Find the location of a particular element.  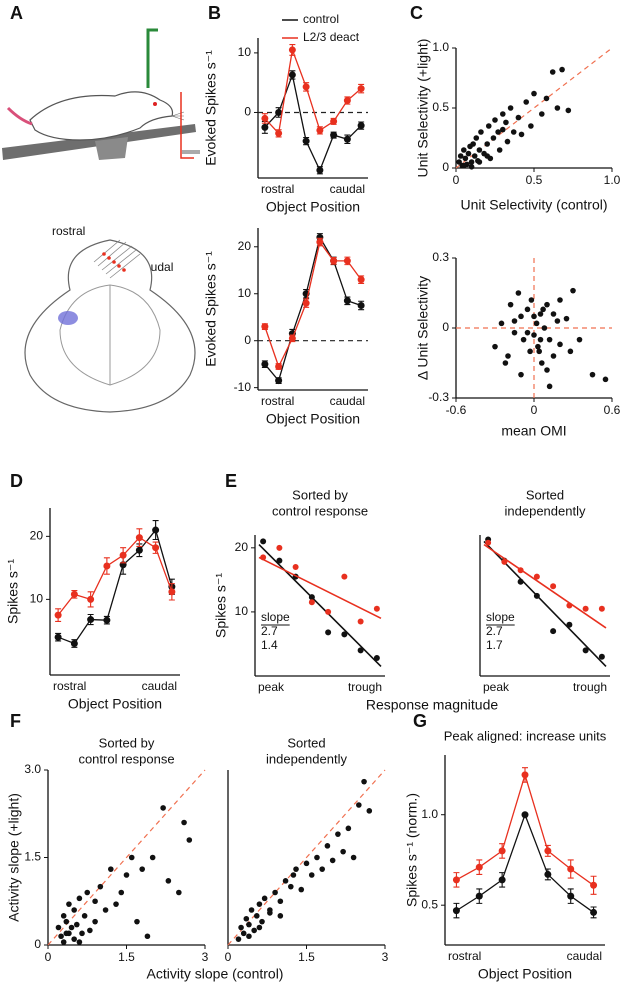

x-end-label: trough is located at coordinates (365, 687).